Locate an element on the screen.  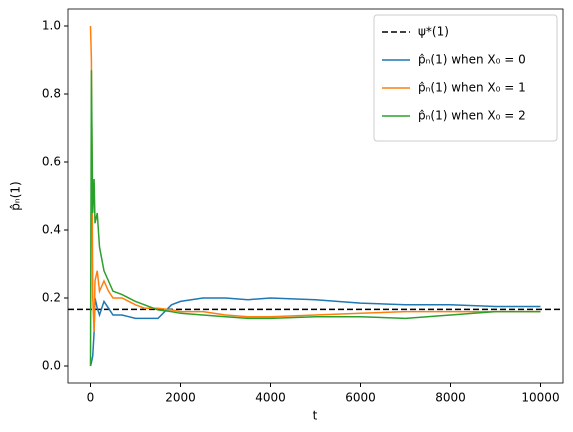
legend-label: p̂ₙ(1) when X₀ = 2 is located at coordinates (472, 116).